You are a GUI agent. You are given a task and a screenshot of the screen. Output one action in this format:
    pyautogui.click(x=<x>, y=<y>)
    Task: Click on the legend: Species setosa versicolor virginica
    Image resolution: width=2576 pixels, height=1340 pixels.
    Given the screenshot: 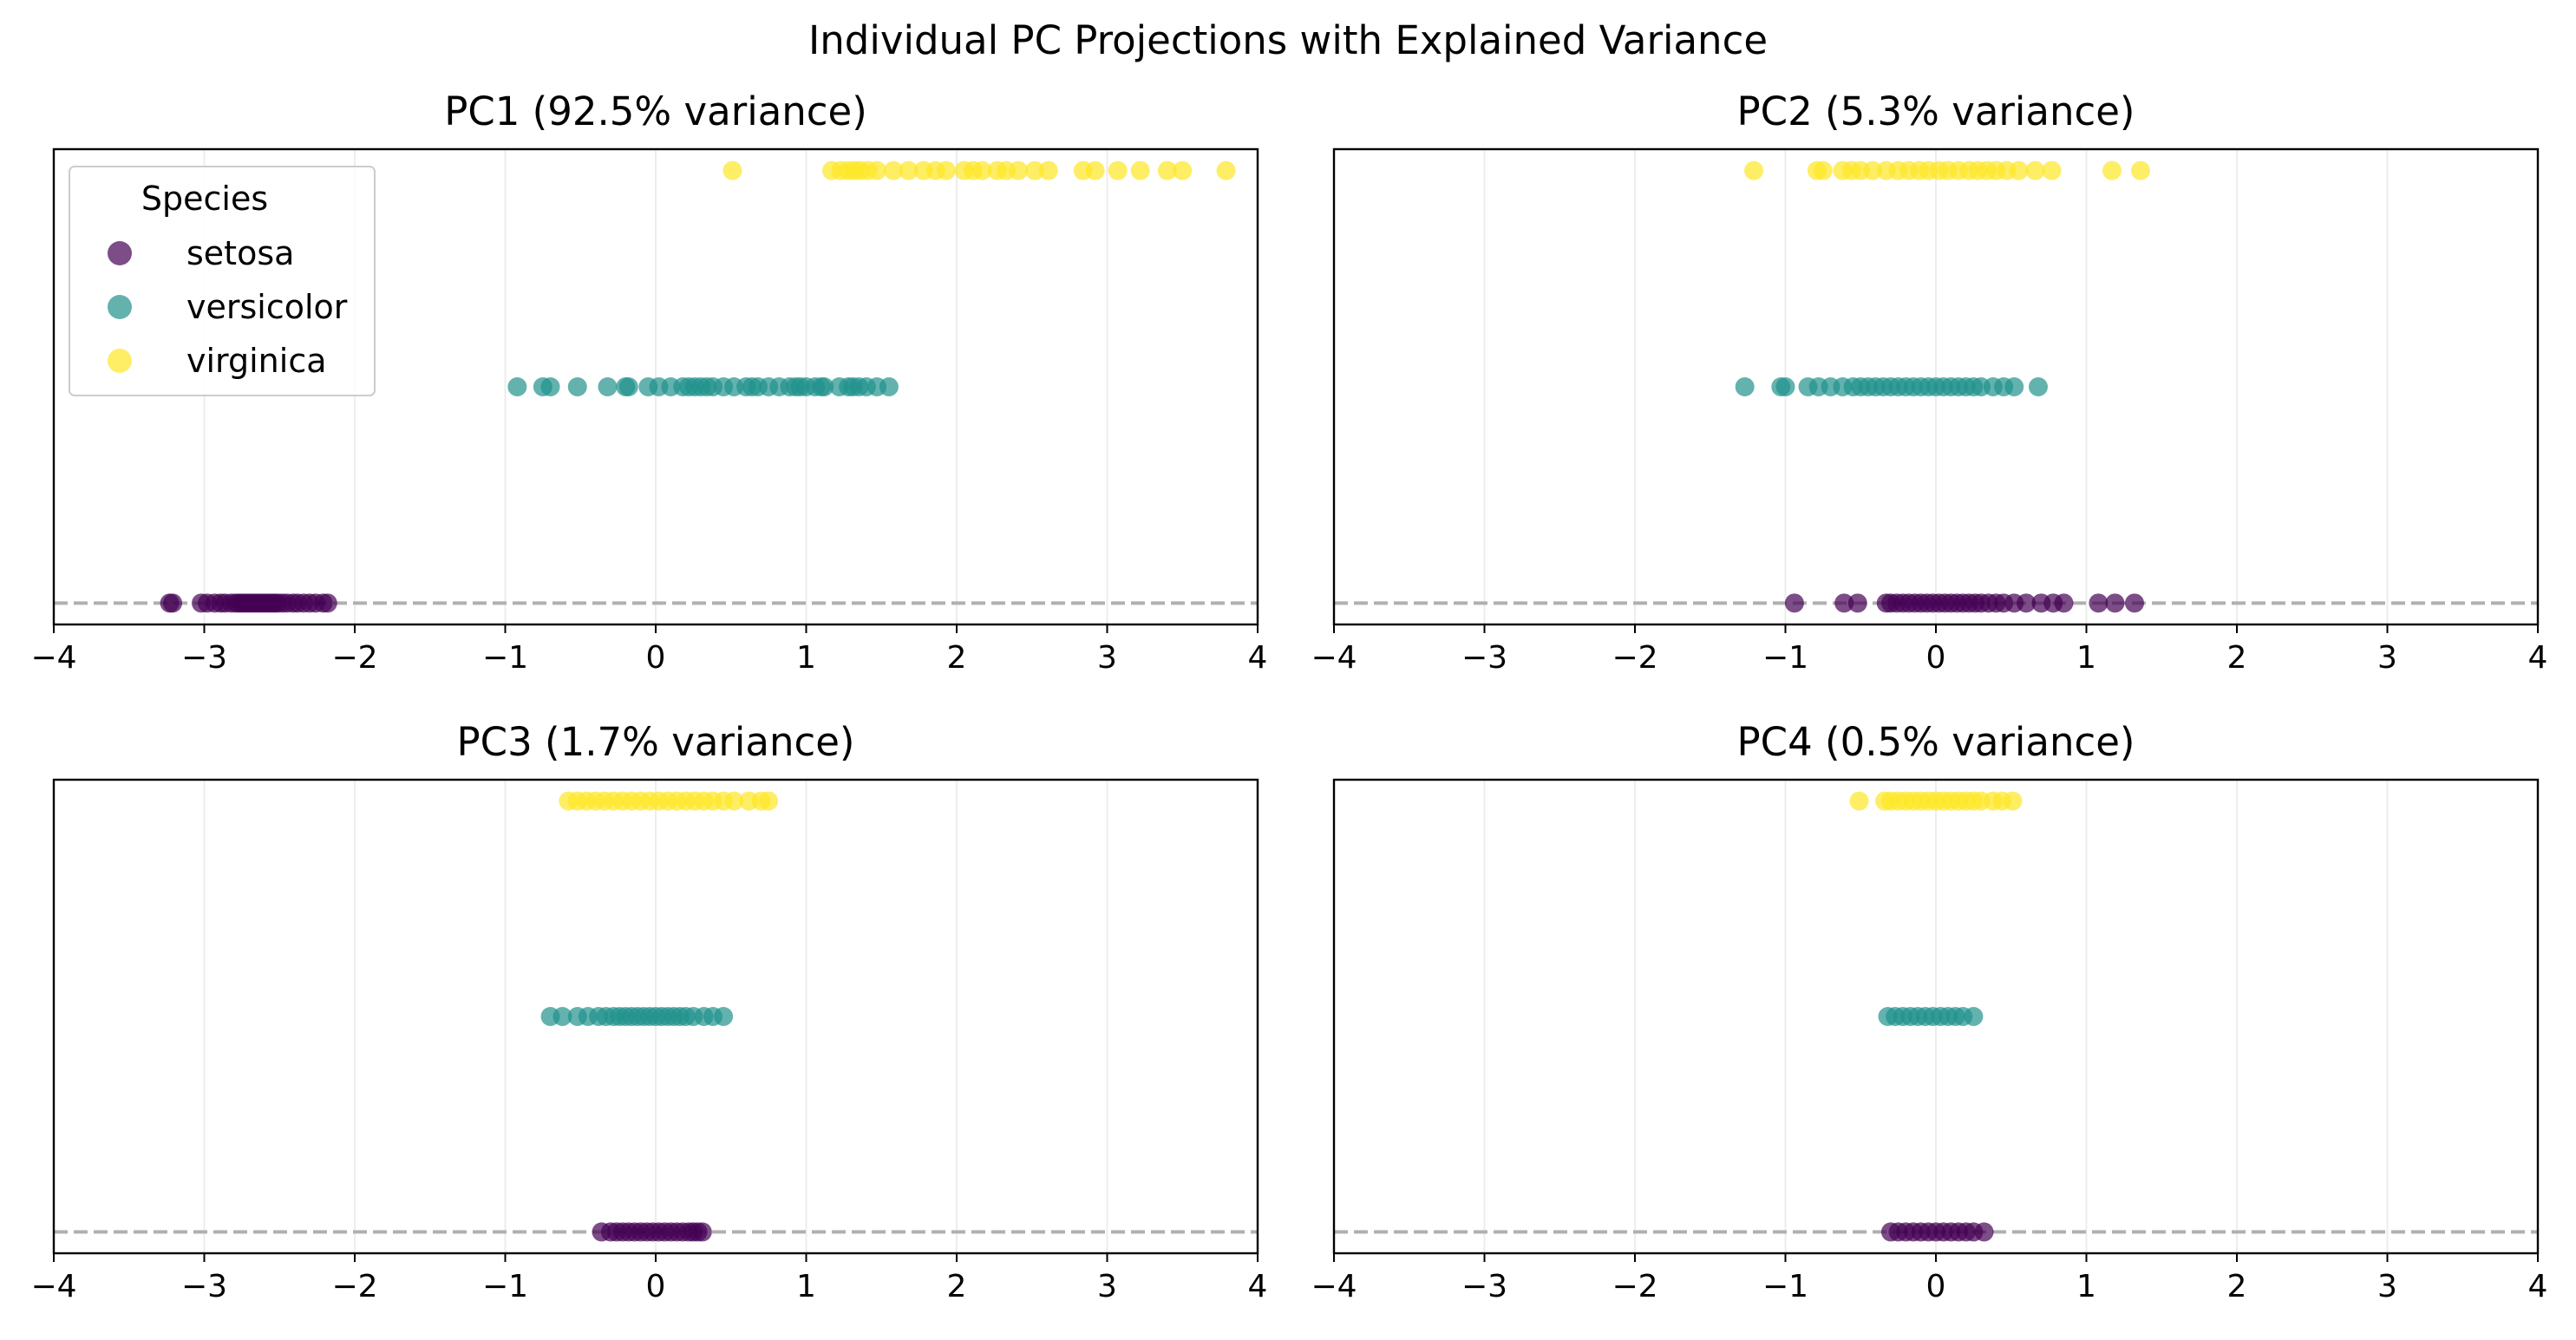 What is the action you would take?
    pyautogui.click(x=222, y=281)
    